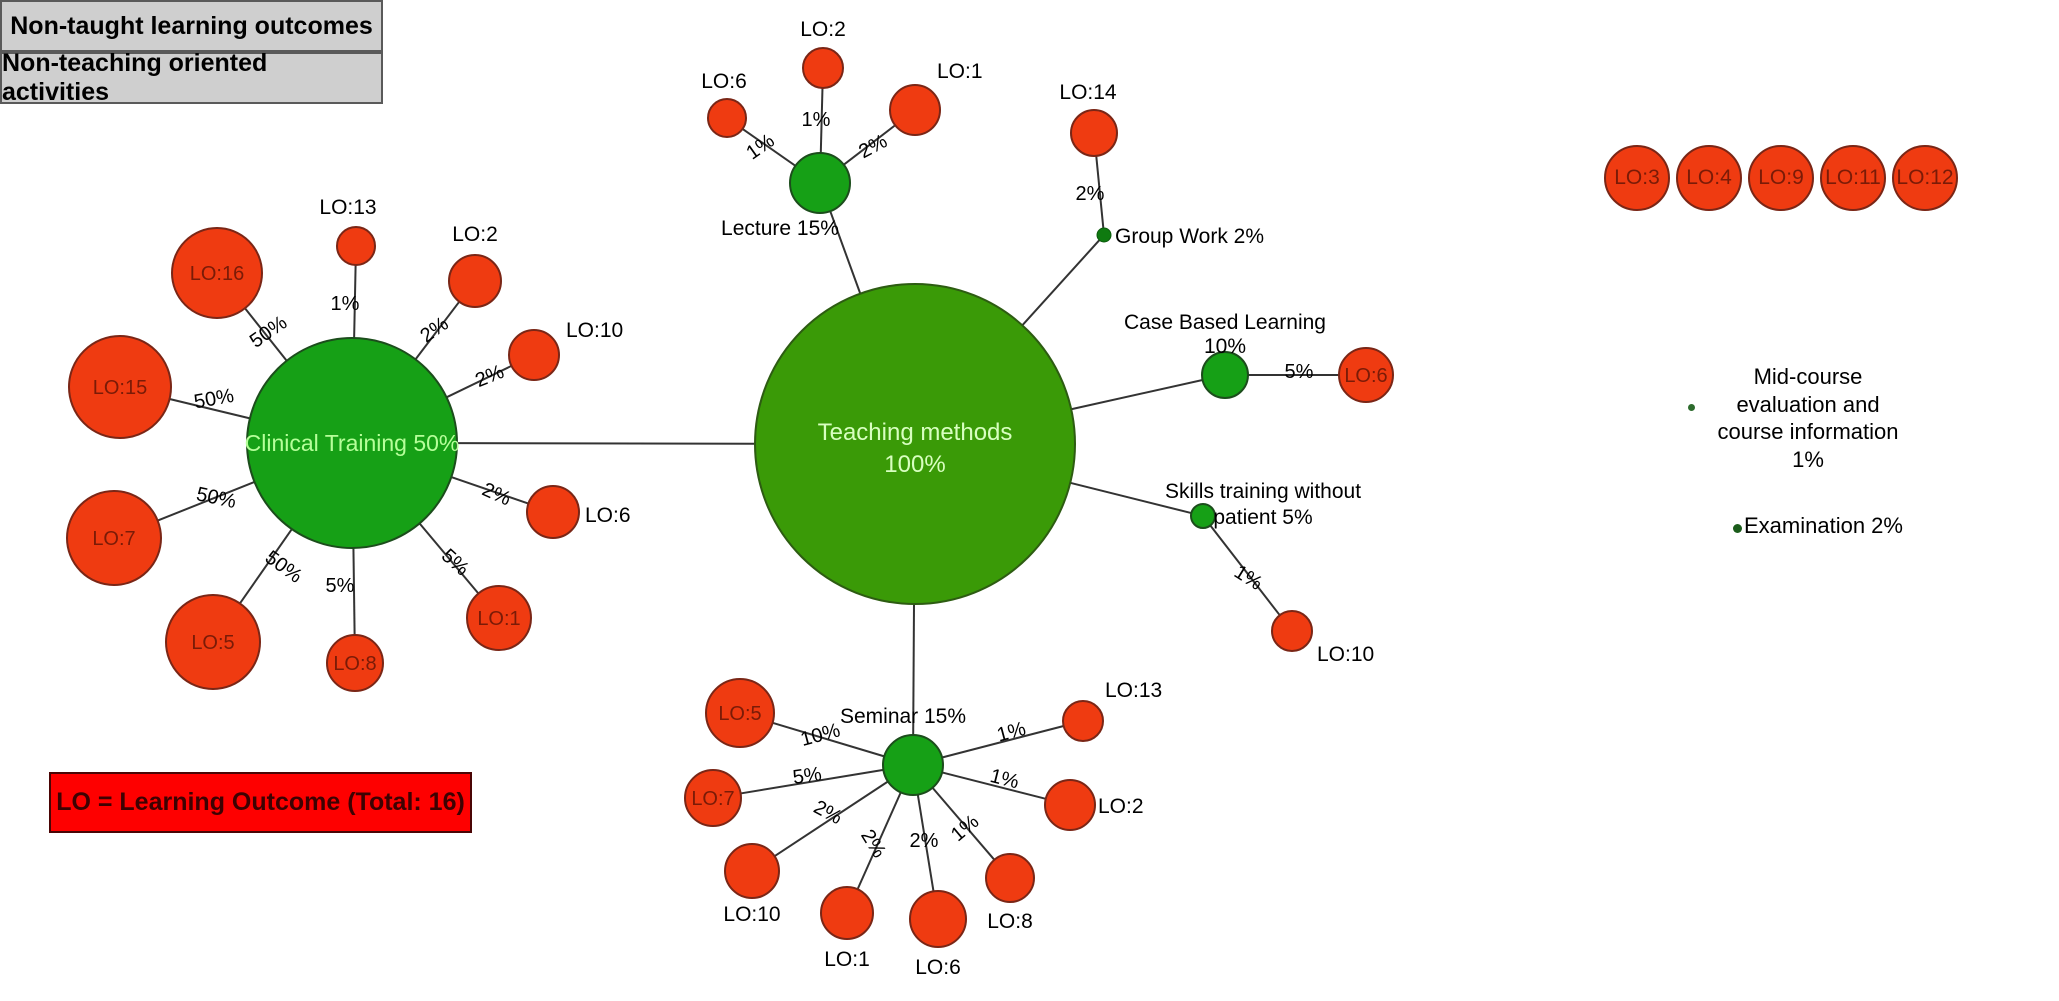 This screenshot has height=1001, width=2059. What do you see at coordinates (925, 843) in the screenshot?
I see `edge-sem-lo6` at bounding box center [925, 843].